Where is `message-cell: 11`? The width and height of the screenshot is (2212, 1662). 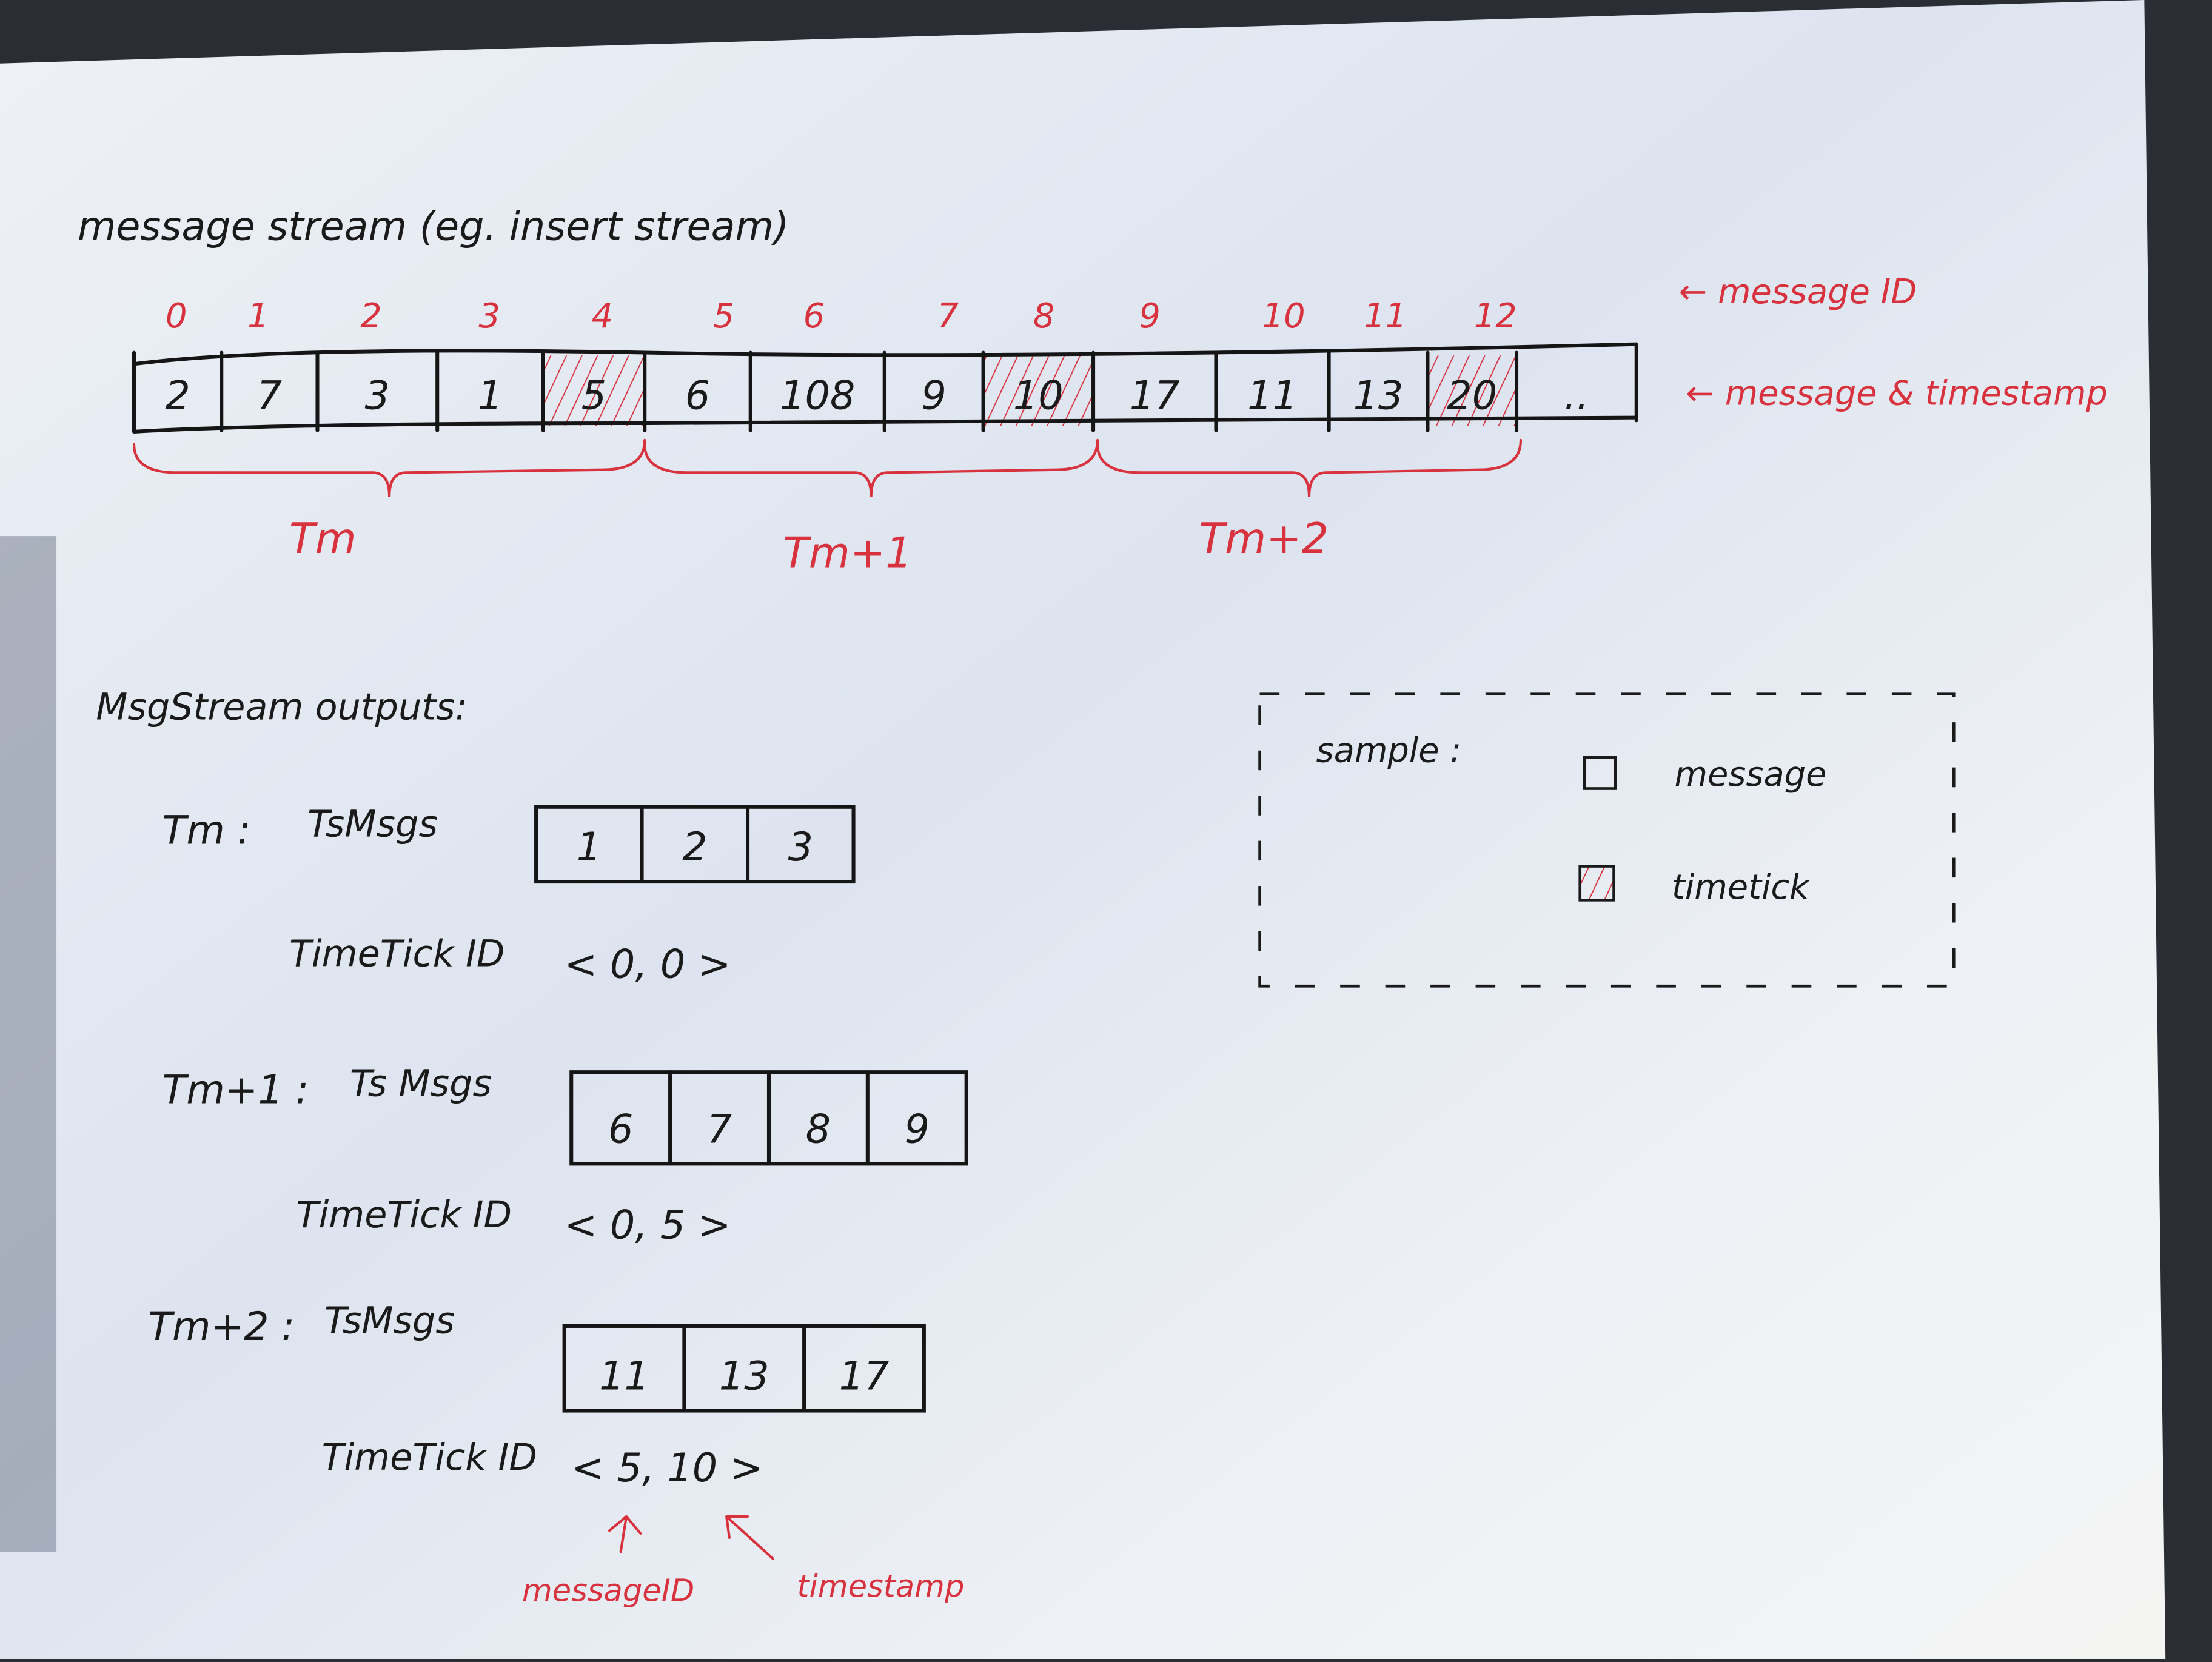 message-cell: 11 is located at coordinates (1256, 391).